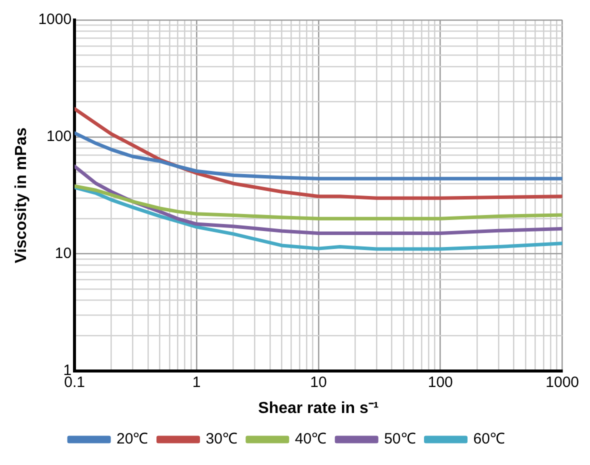  Describe the element at coordinates (400, 439) in the screenshot. I see `legend-label: 50℃` at that location.